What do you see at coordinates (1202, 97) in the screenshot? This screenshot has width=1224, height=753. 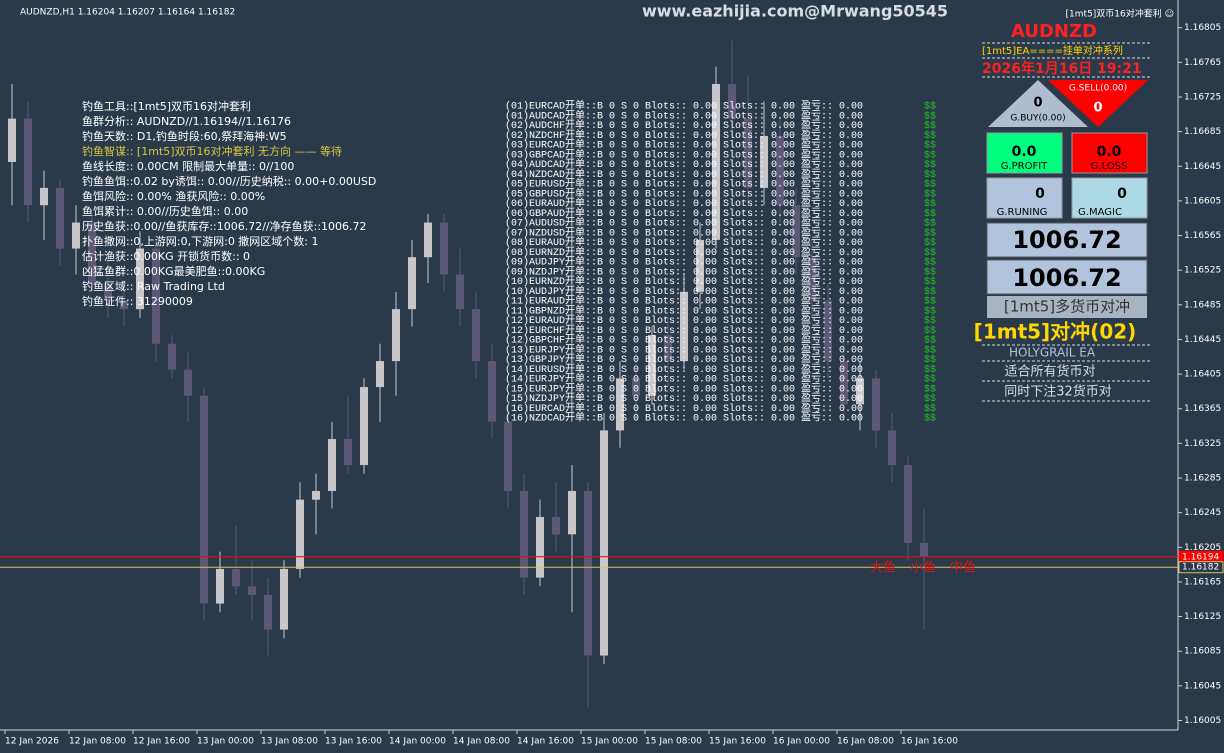 I see `y-tick-label: 1.16725` at bounding box center [1202, 97].